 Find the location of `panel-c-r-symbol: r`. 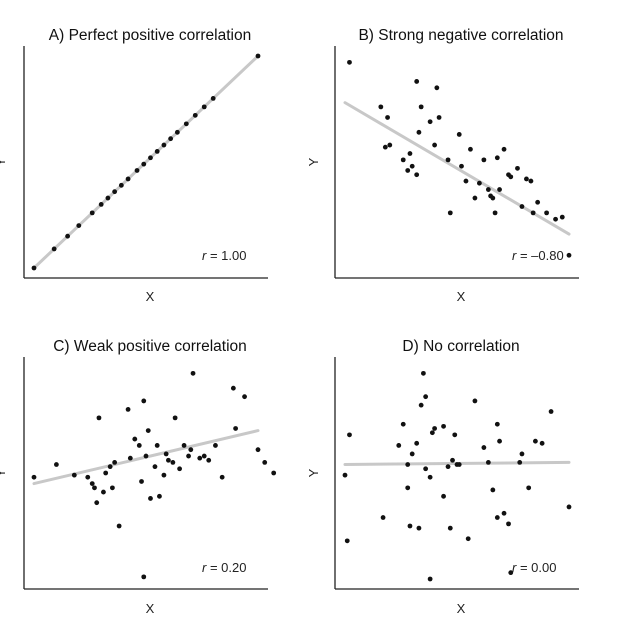

panel-c-r-symbol: r is located at coordinates (204, 567).